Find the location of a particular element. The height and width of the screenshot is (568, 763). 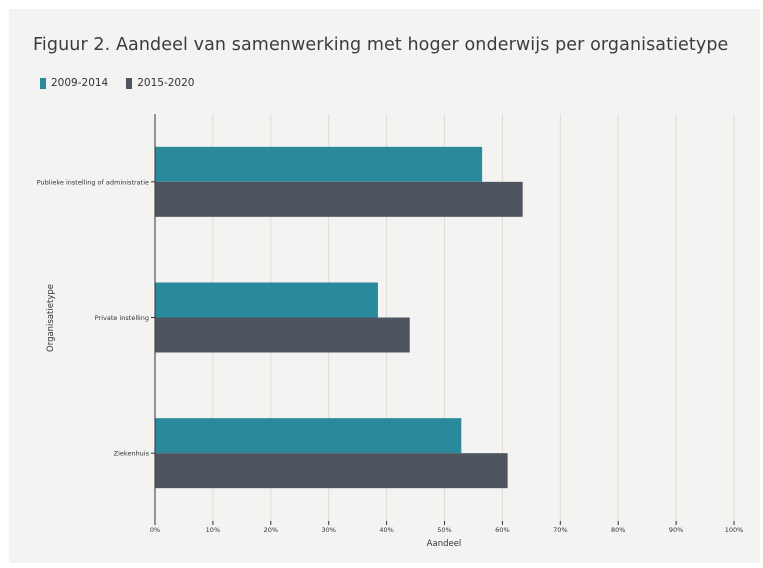

x-tick-label-10: 100% is located at coordinates (734, 530).